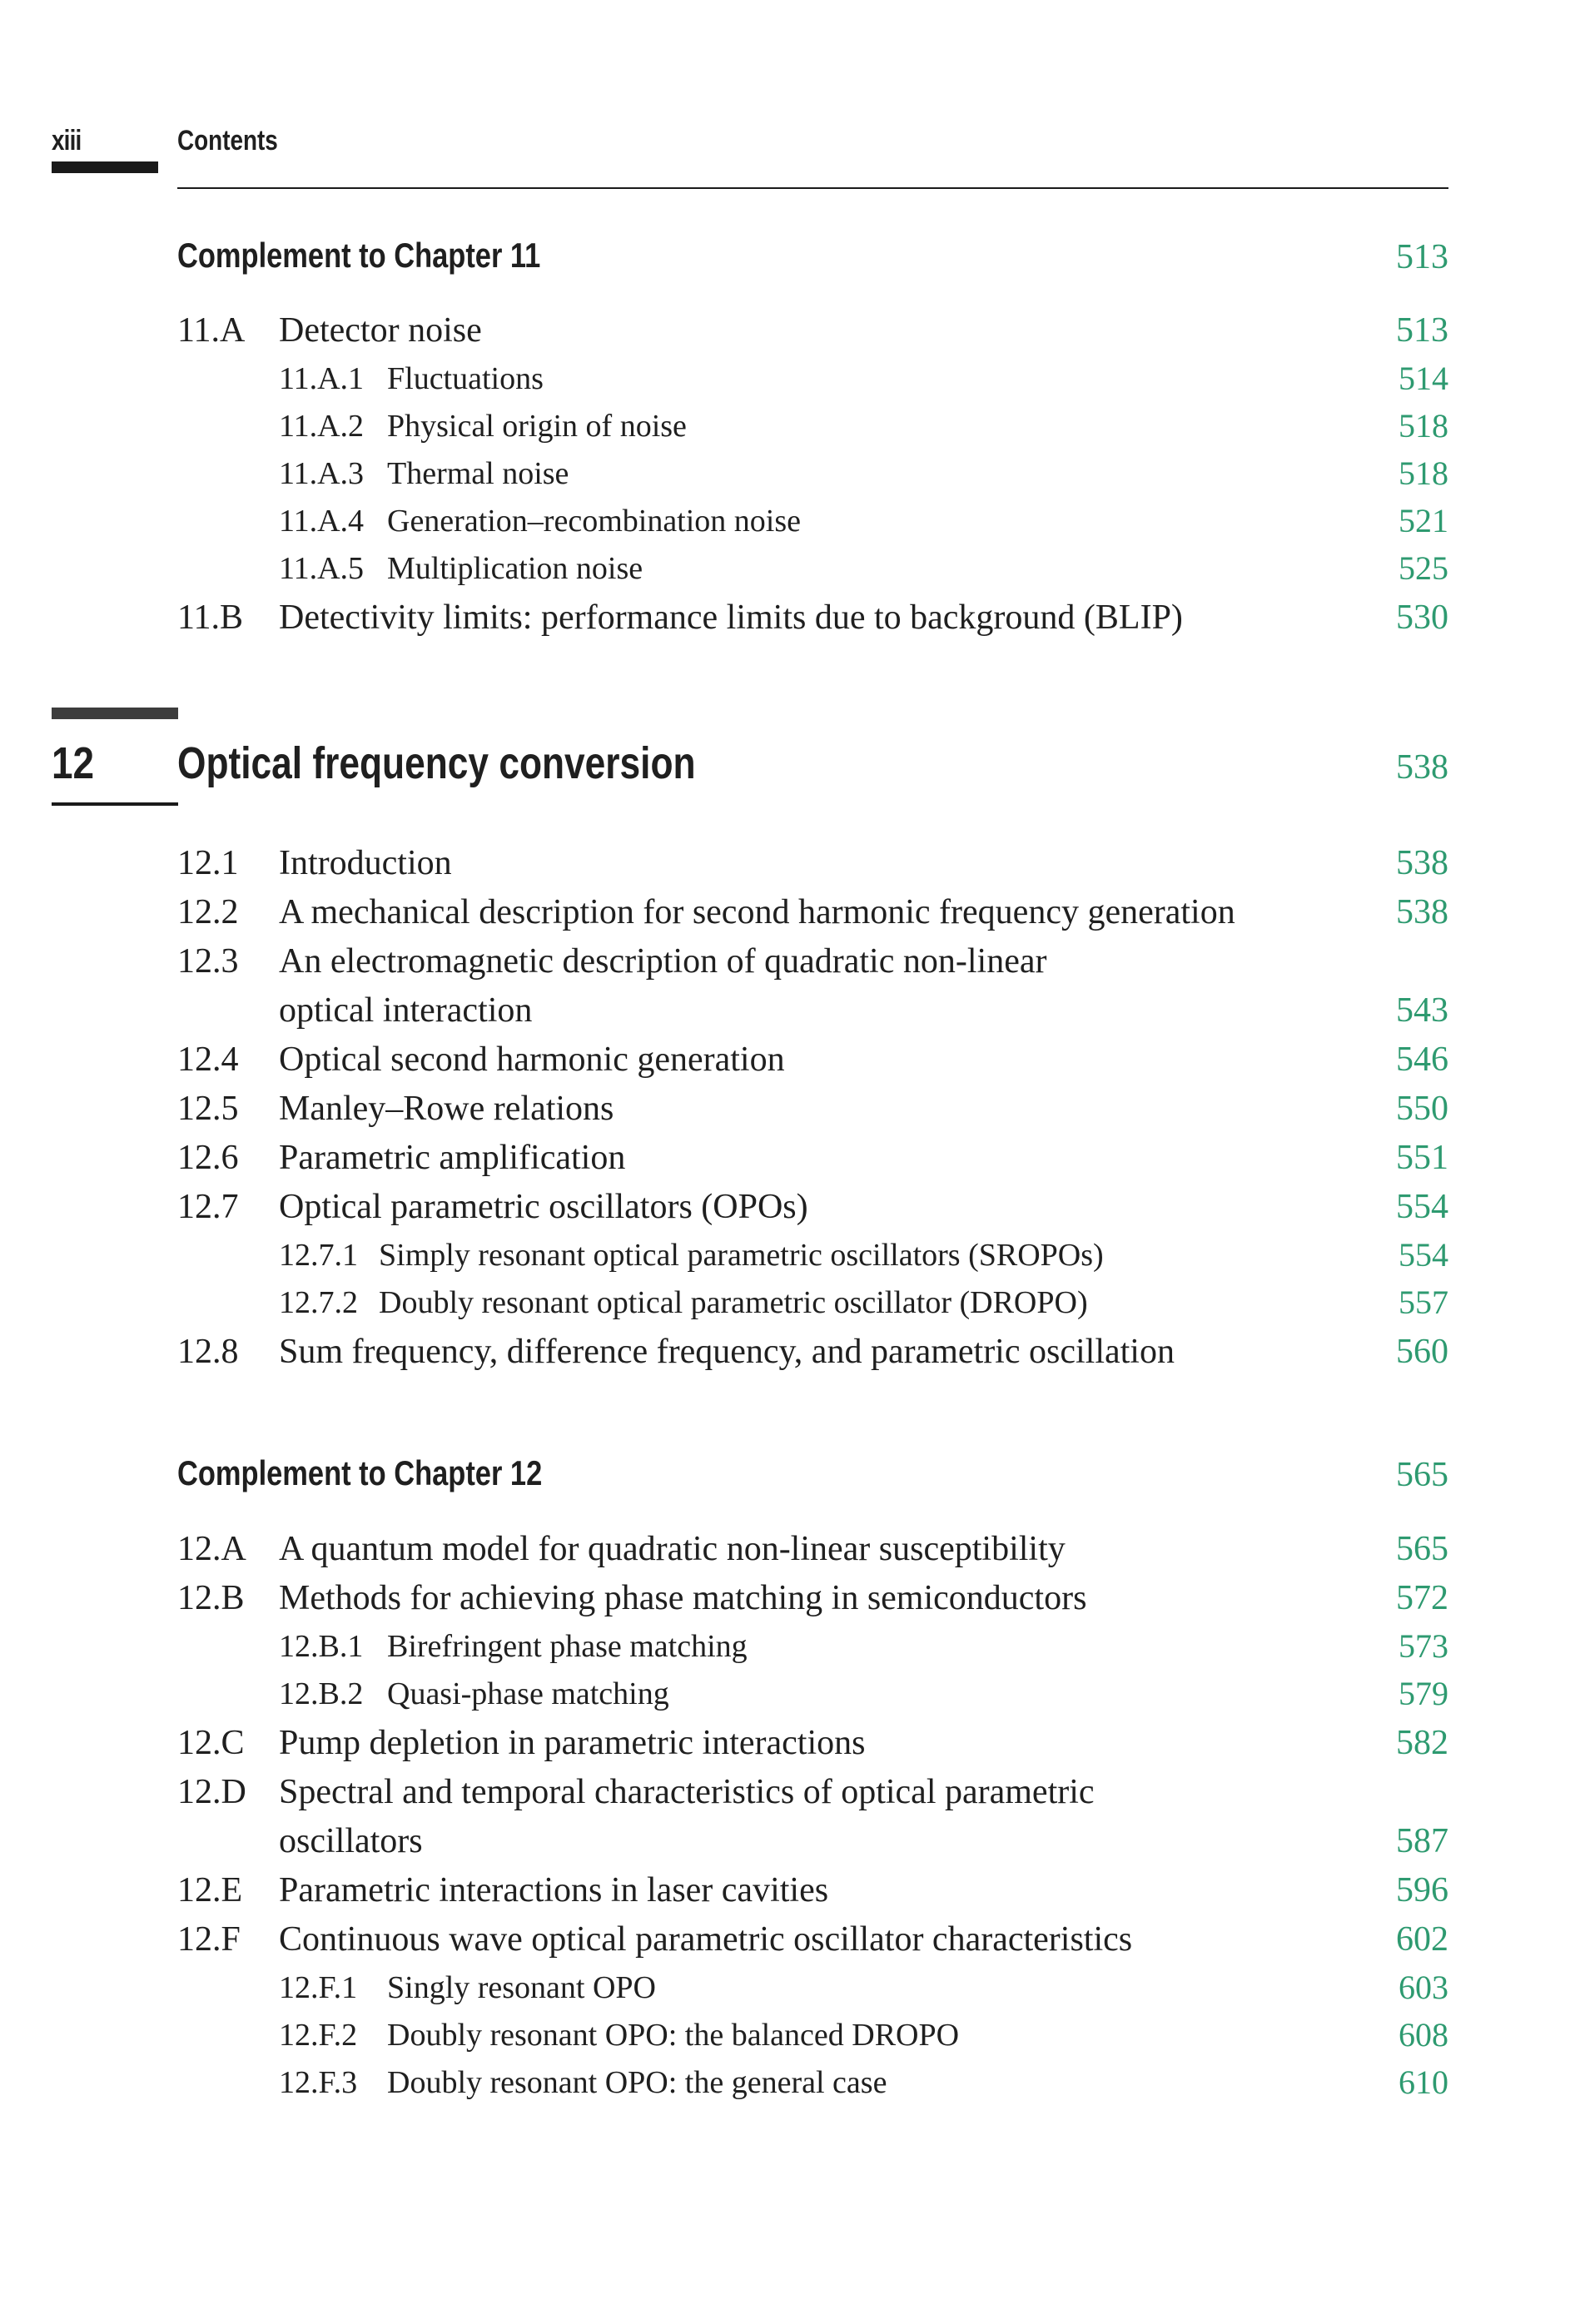 This screenshot has width=1575, height=2324. What do you see at coordinates (105, 167) in the screenshot?
I see `header-marker-bar` at bounding box center [105, 167].